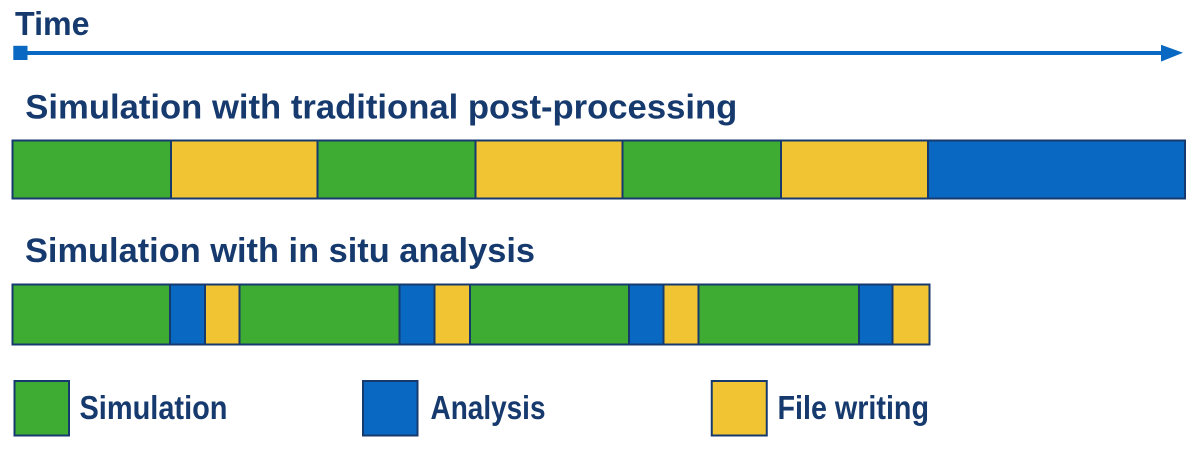 Image resolution: width=1200 pixels, height=460 pixels. What do you see at coordinates (854, 407) in the screenshot?
I see `svg-text: File writing` at bounding box center [854, 407].